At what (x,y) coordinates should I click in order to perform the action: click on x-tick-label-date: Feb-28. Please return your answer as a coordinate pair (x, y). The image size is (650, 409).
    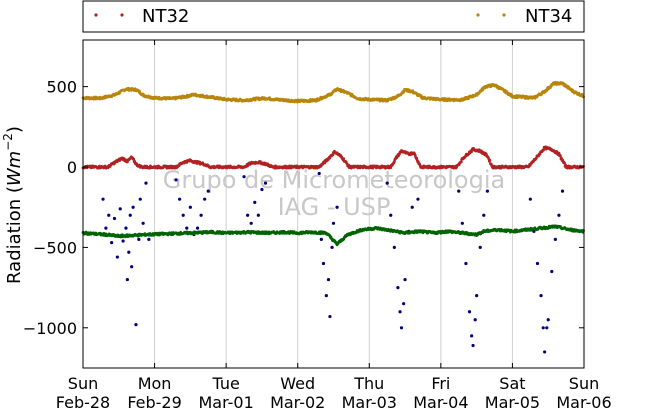
    Looking at the image, I should click on (83, 401).